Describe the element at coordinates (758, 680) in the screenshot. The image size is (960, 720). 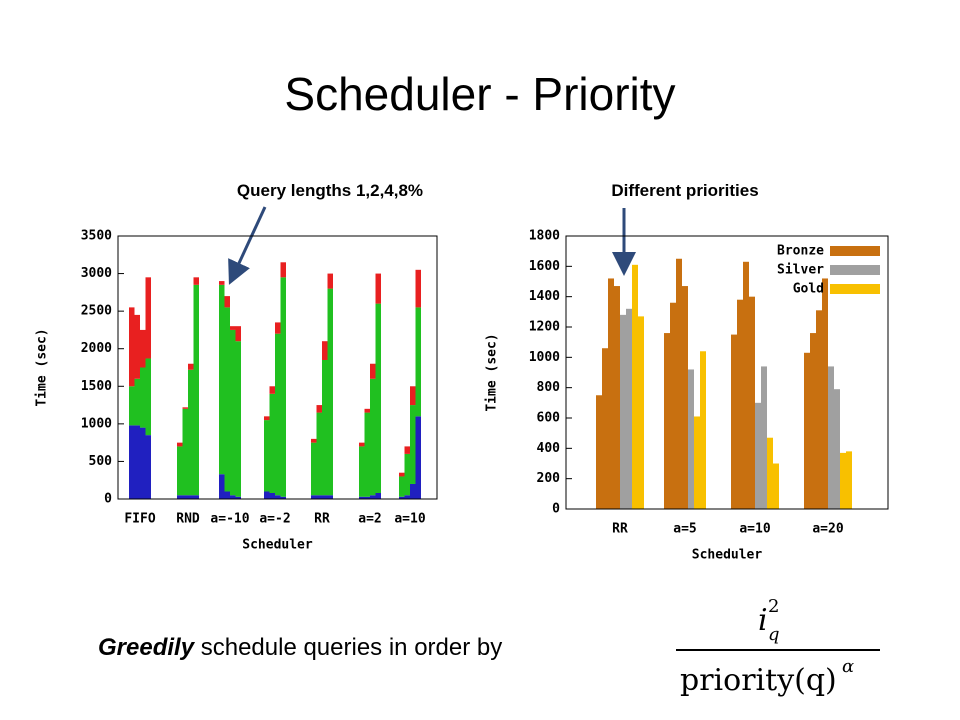
I see `formula-denominator: priority(q)` at that location.